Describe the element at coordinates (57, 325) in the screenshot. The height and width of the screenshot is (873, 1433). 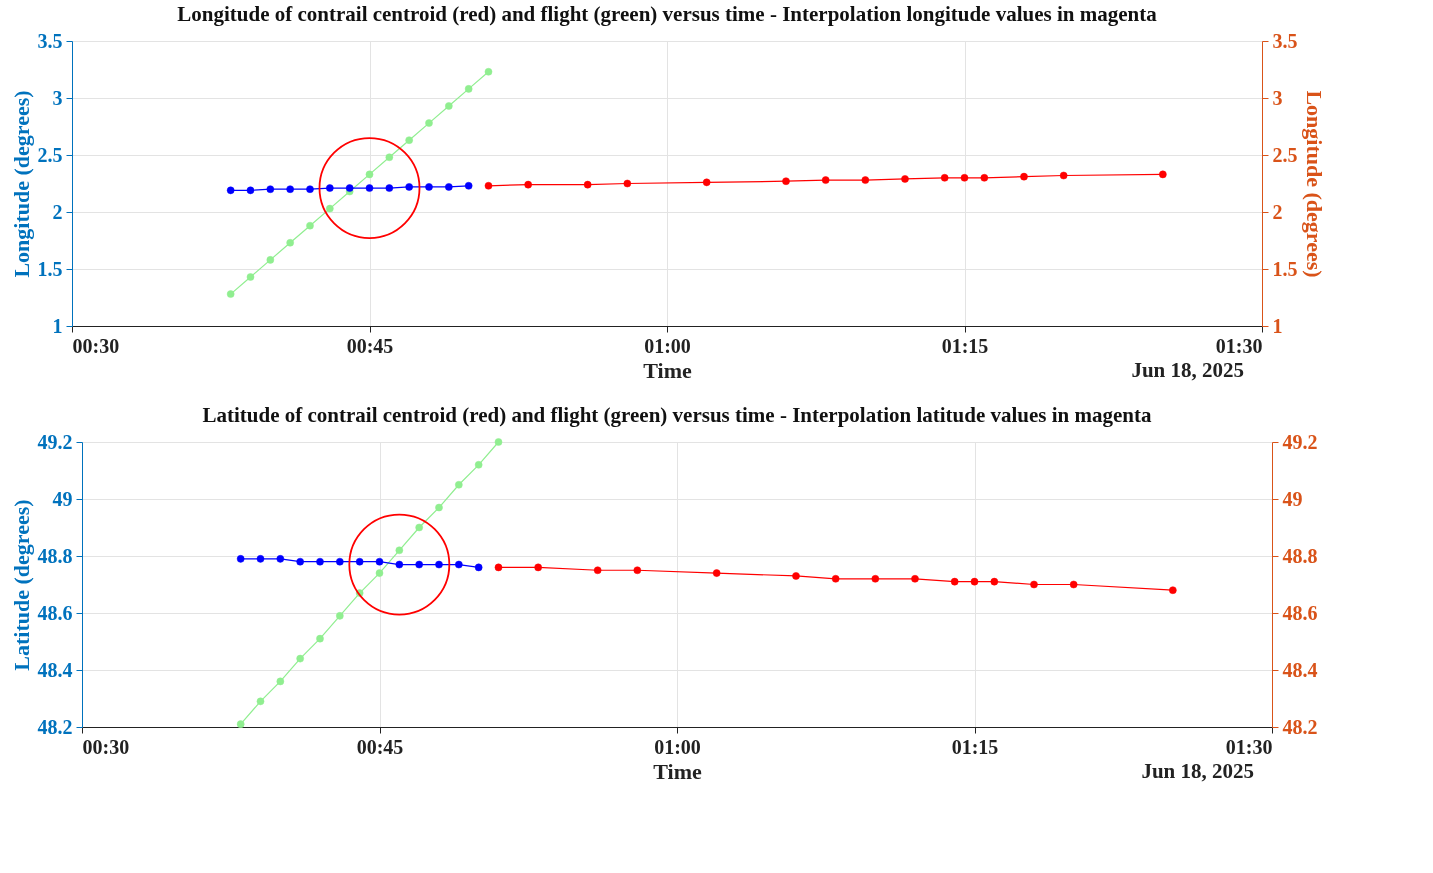
I see `y-tick-label: 1` at that location.